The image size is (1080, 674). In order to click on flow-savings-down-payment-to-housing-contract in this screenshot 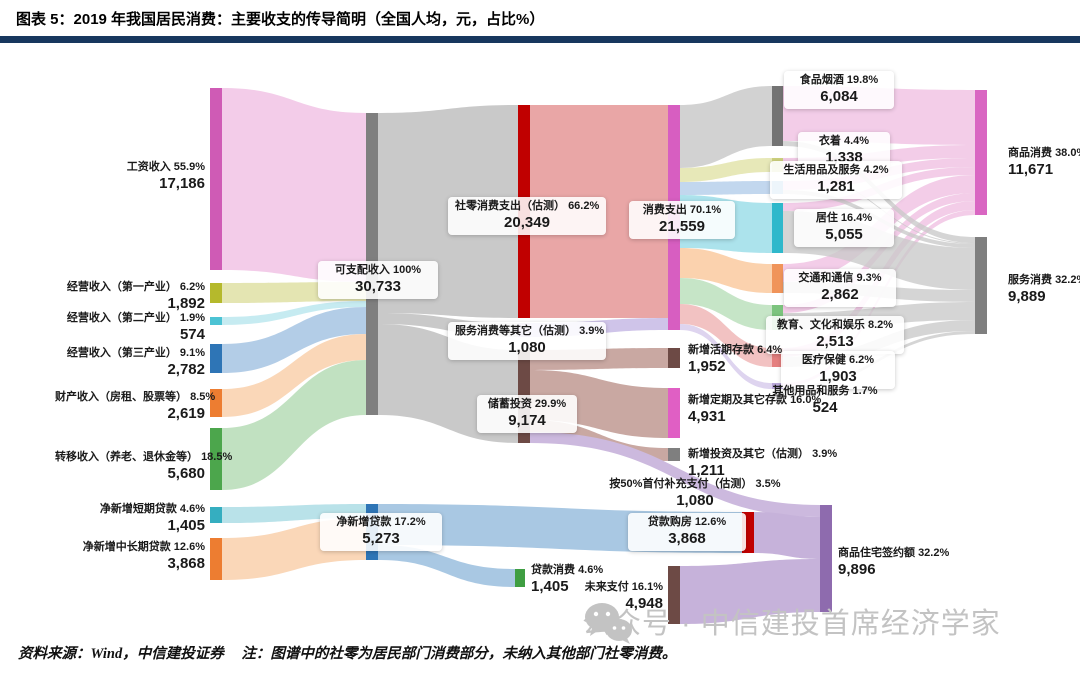, I will do `click(675, 474)`.